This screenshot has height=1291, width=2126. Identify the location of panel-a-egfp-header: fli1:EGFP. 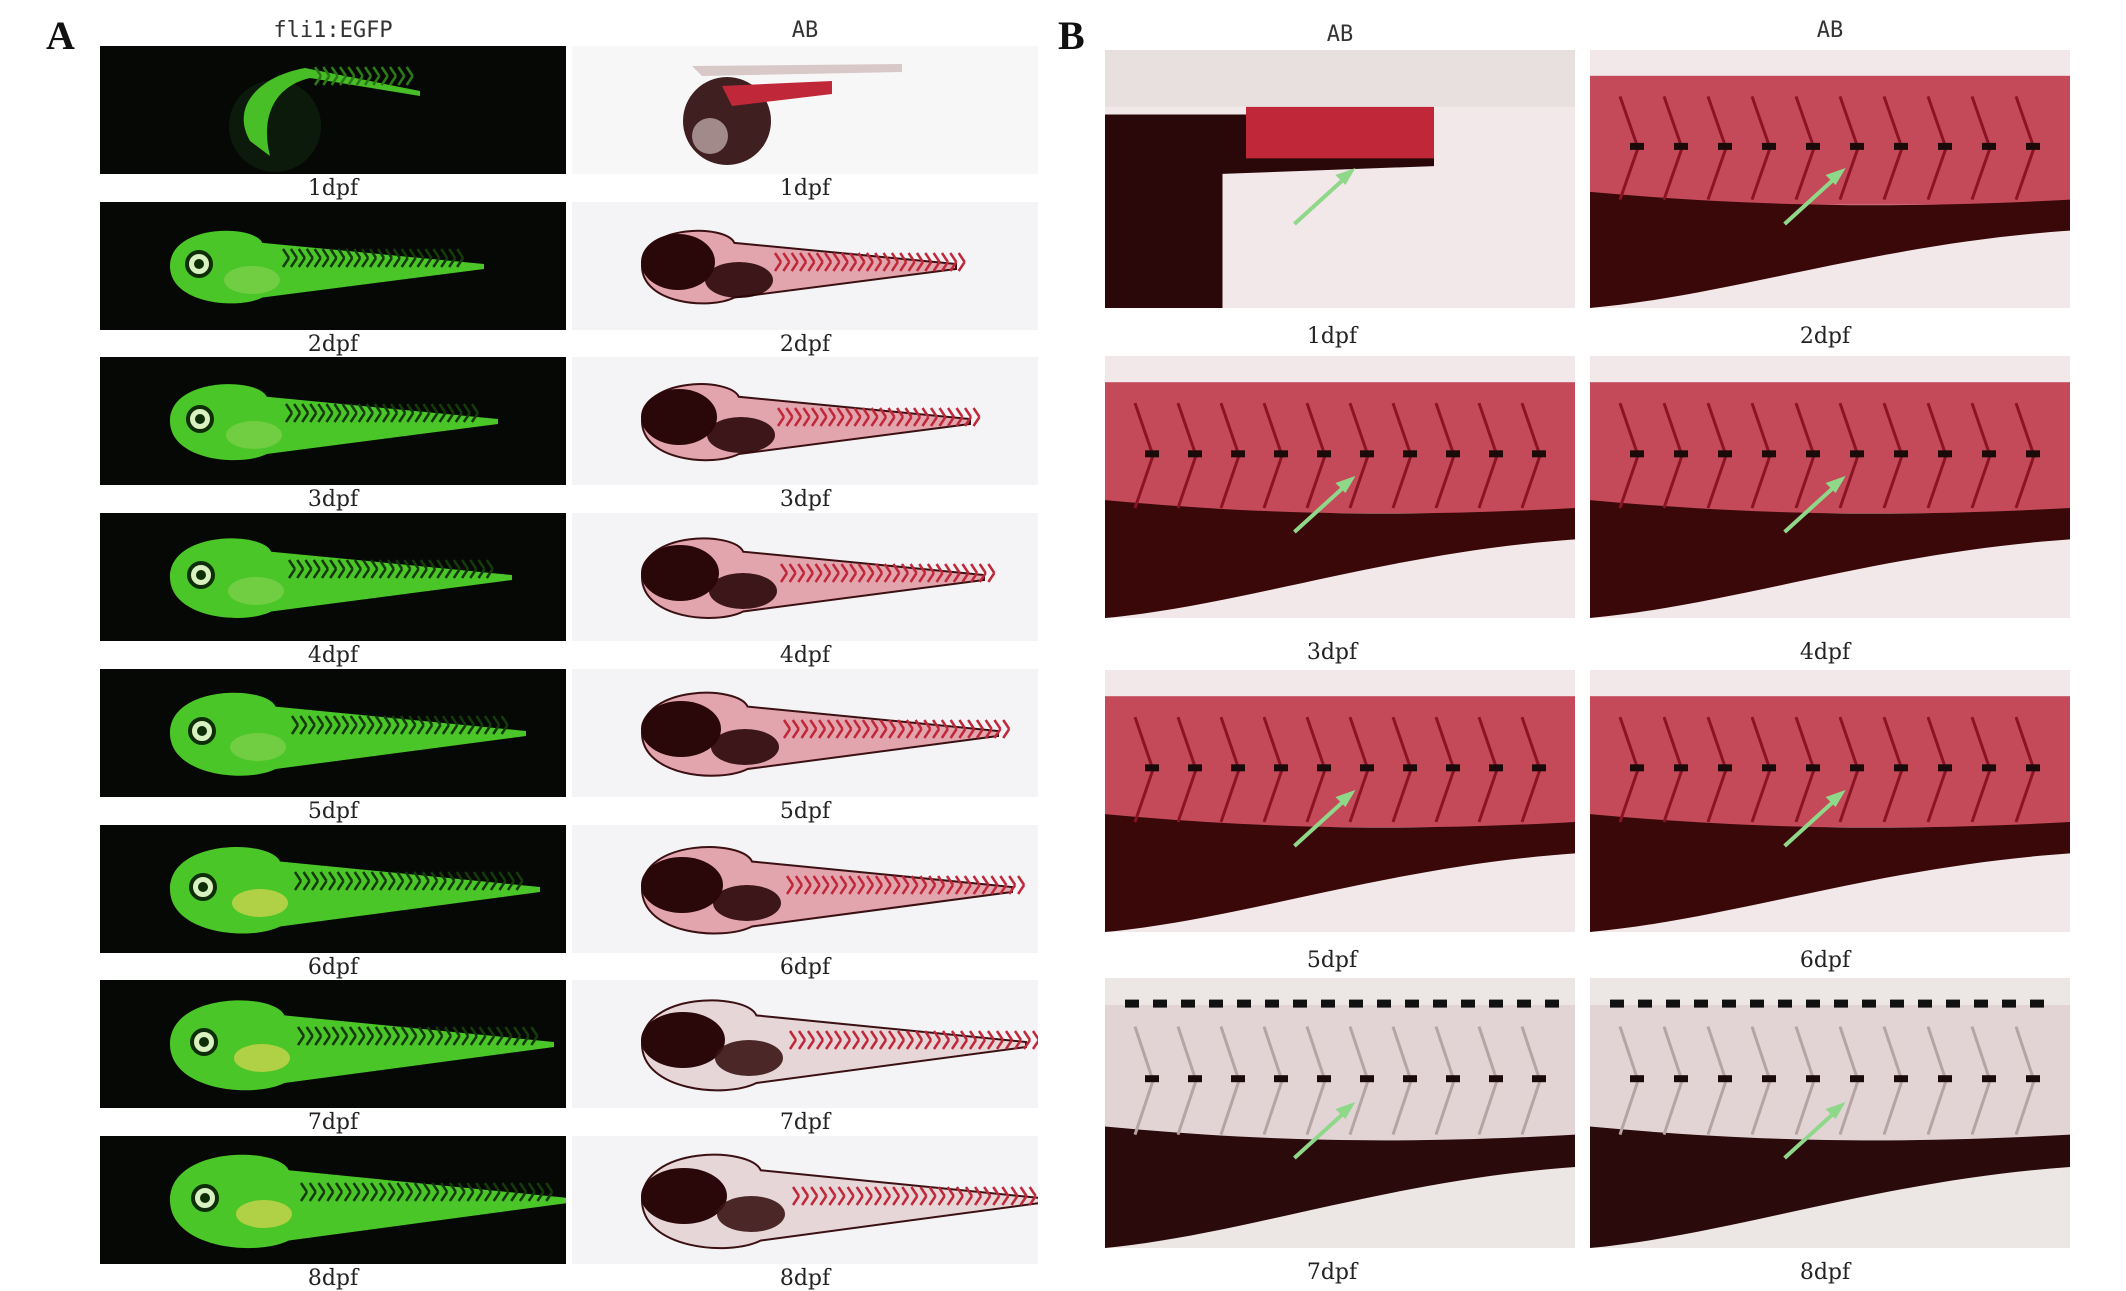
(333, 30).